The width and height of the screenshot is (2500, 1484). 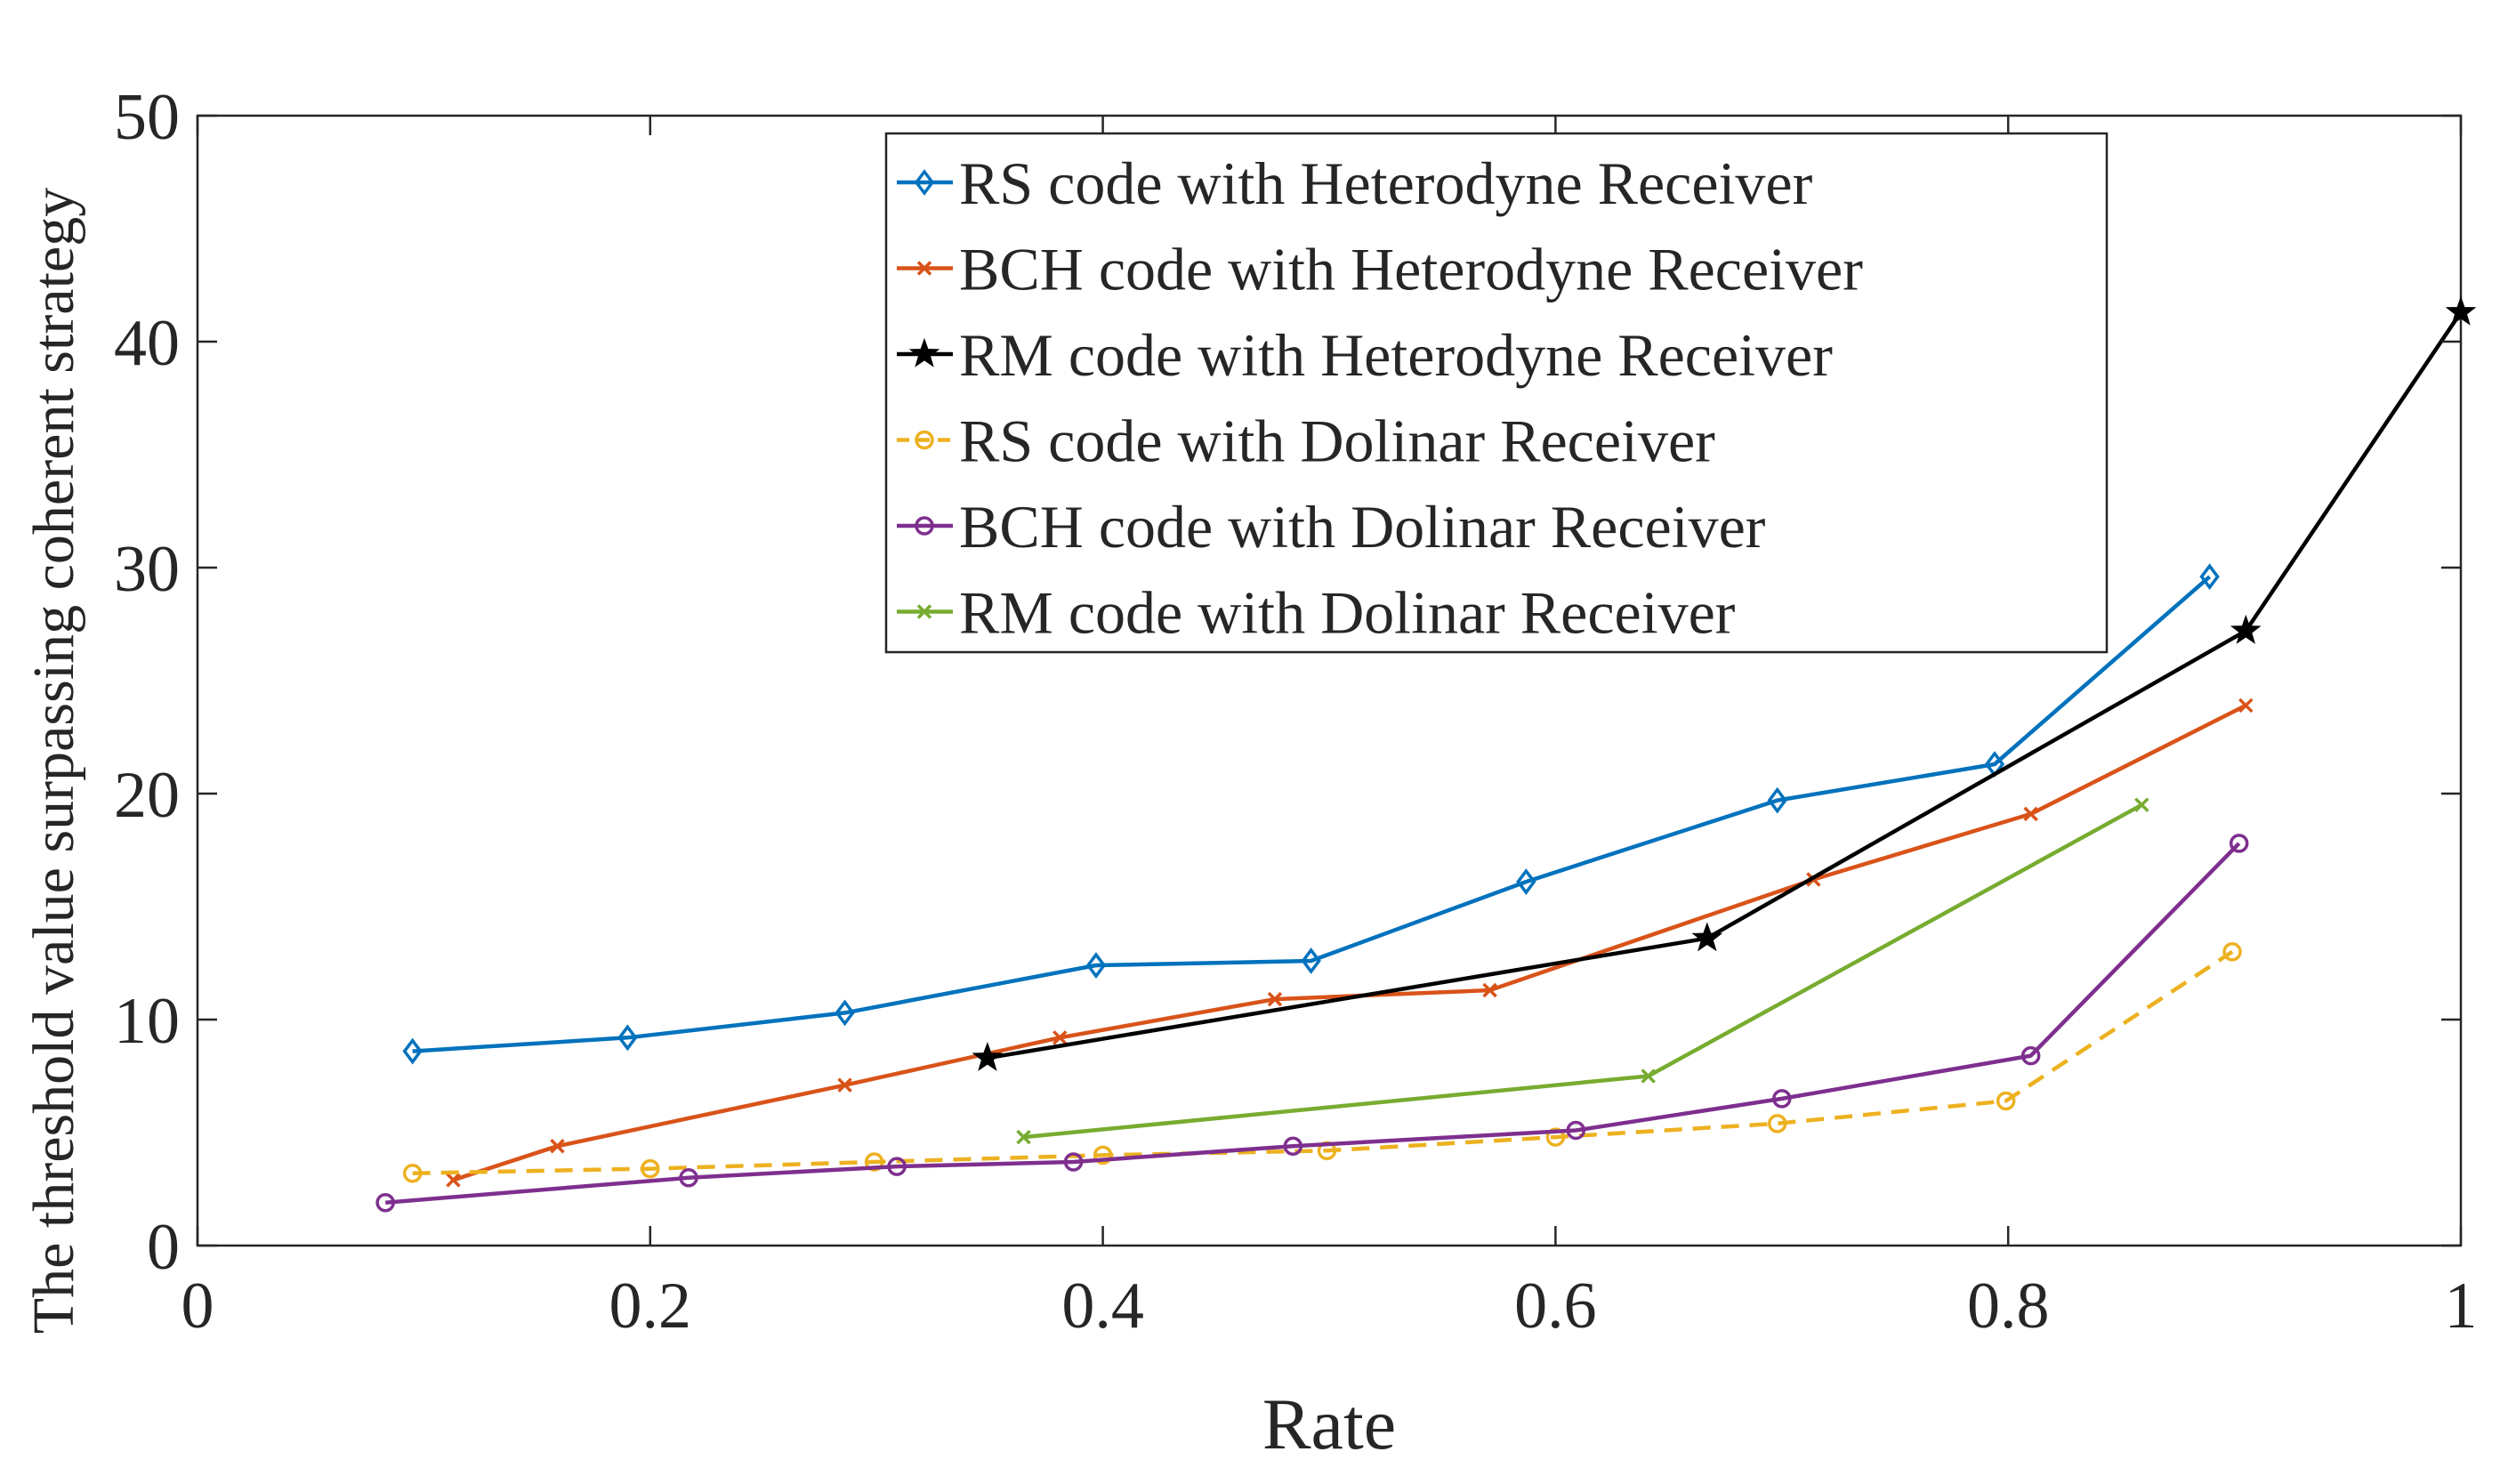 What do you see at coordinates (650, 1306) in the screenshot?
I see `x-tick-label: 0.2` at bounding box center [650, 1306].